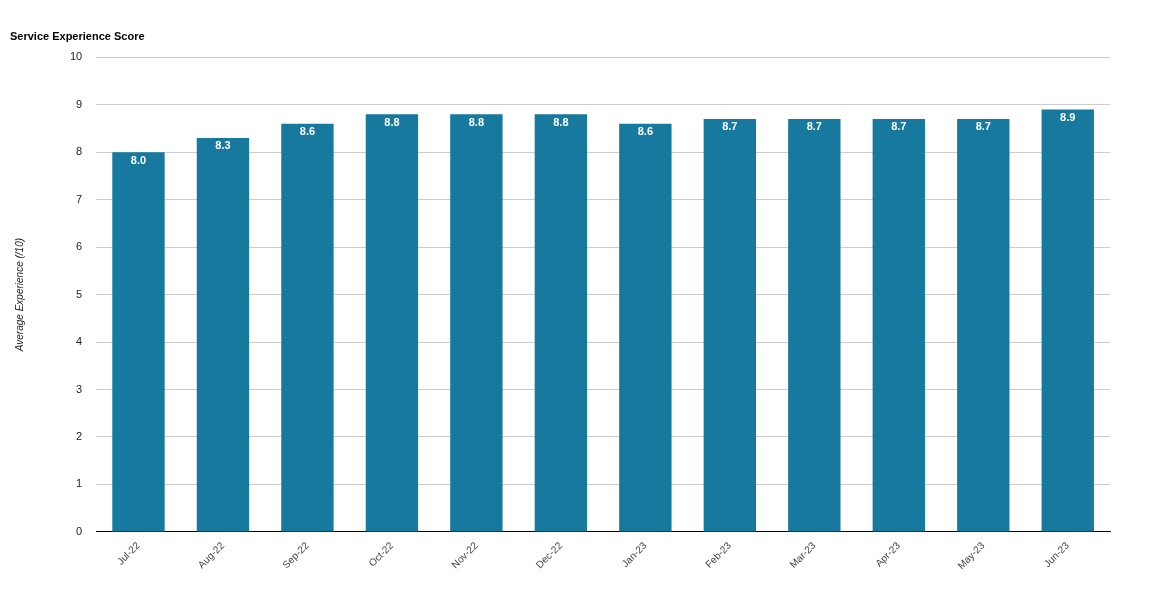 Image resolution: width=1150 pixels, height=590 pixels. Describe the element at coordinates (79, 151) in the screenshot. I see `y-tick-label: 8` at that location.